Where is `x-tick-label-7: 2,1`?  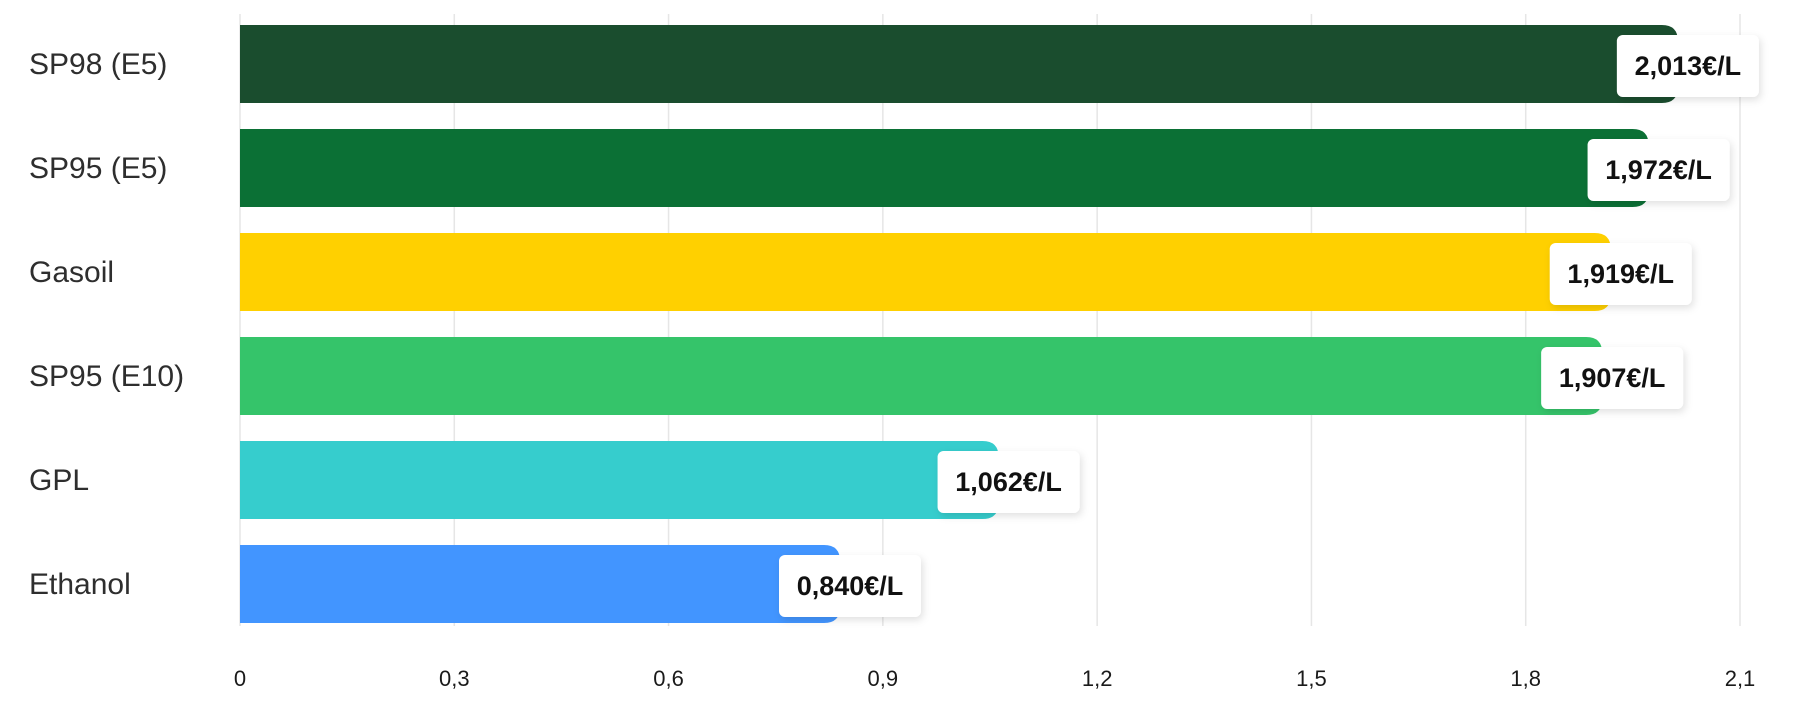
x-tick-label-7: 2,1 is located at coordinates (1740, 678).